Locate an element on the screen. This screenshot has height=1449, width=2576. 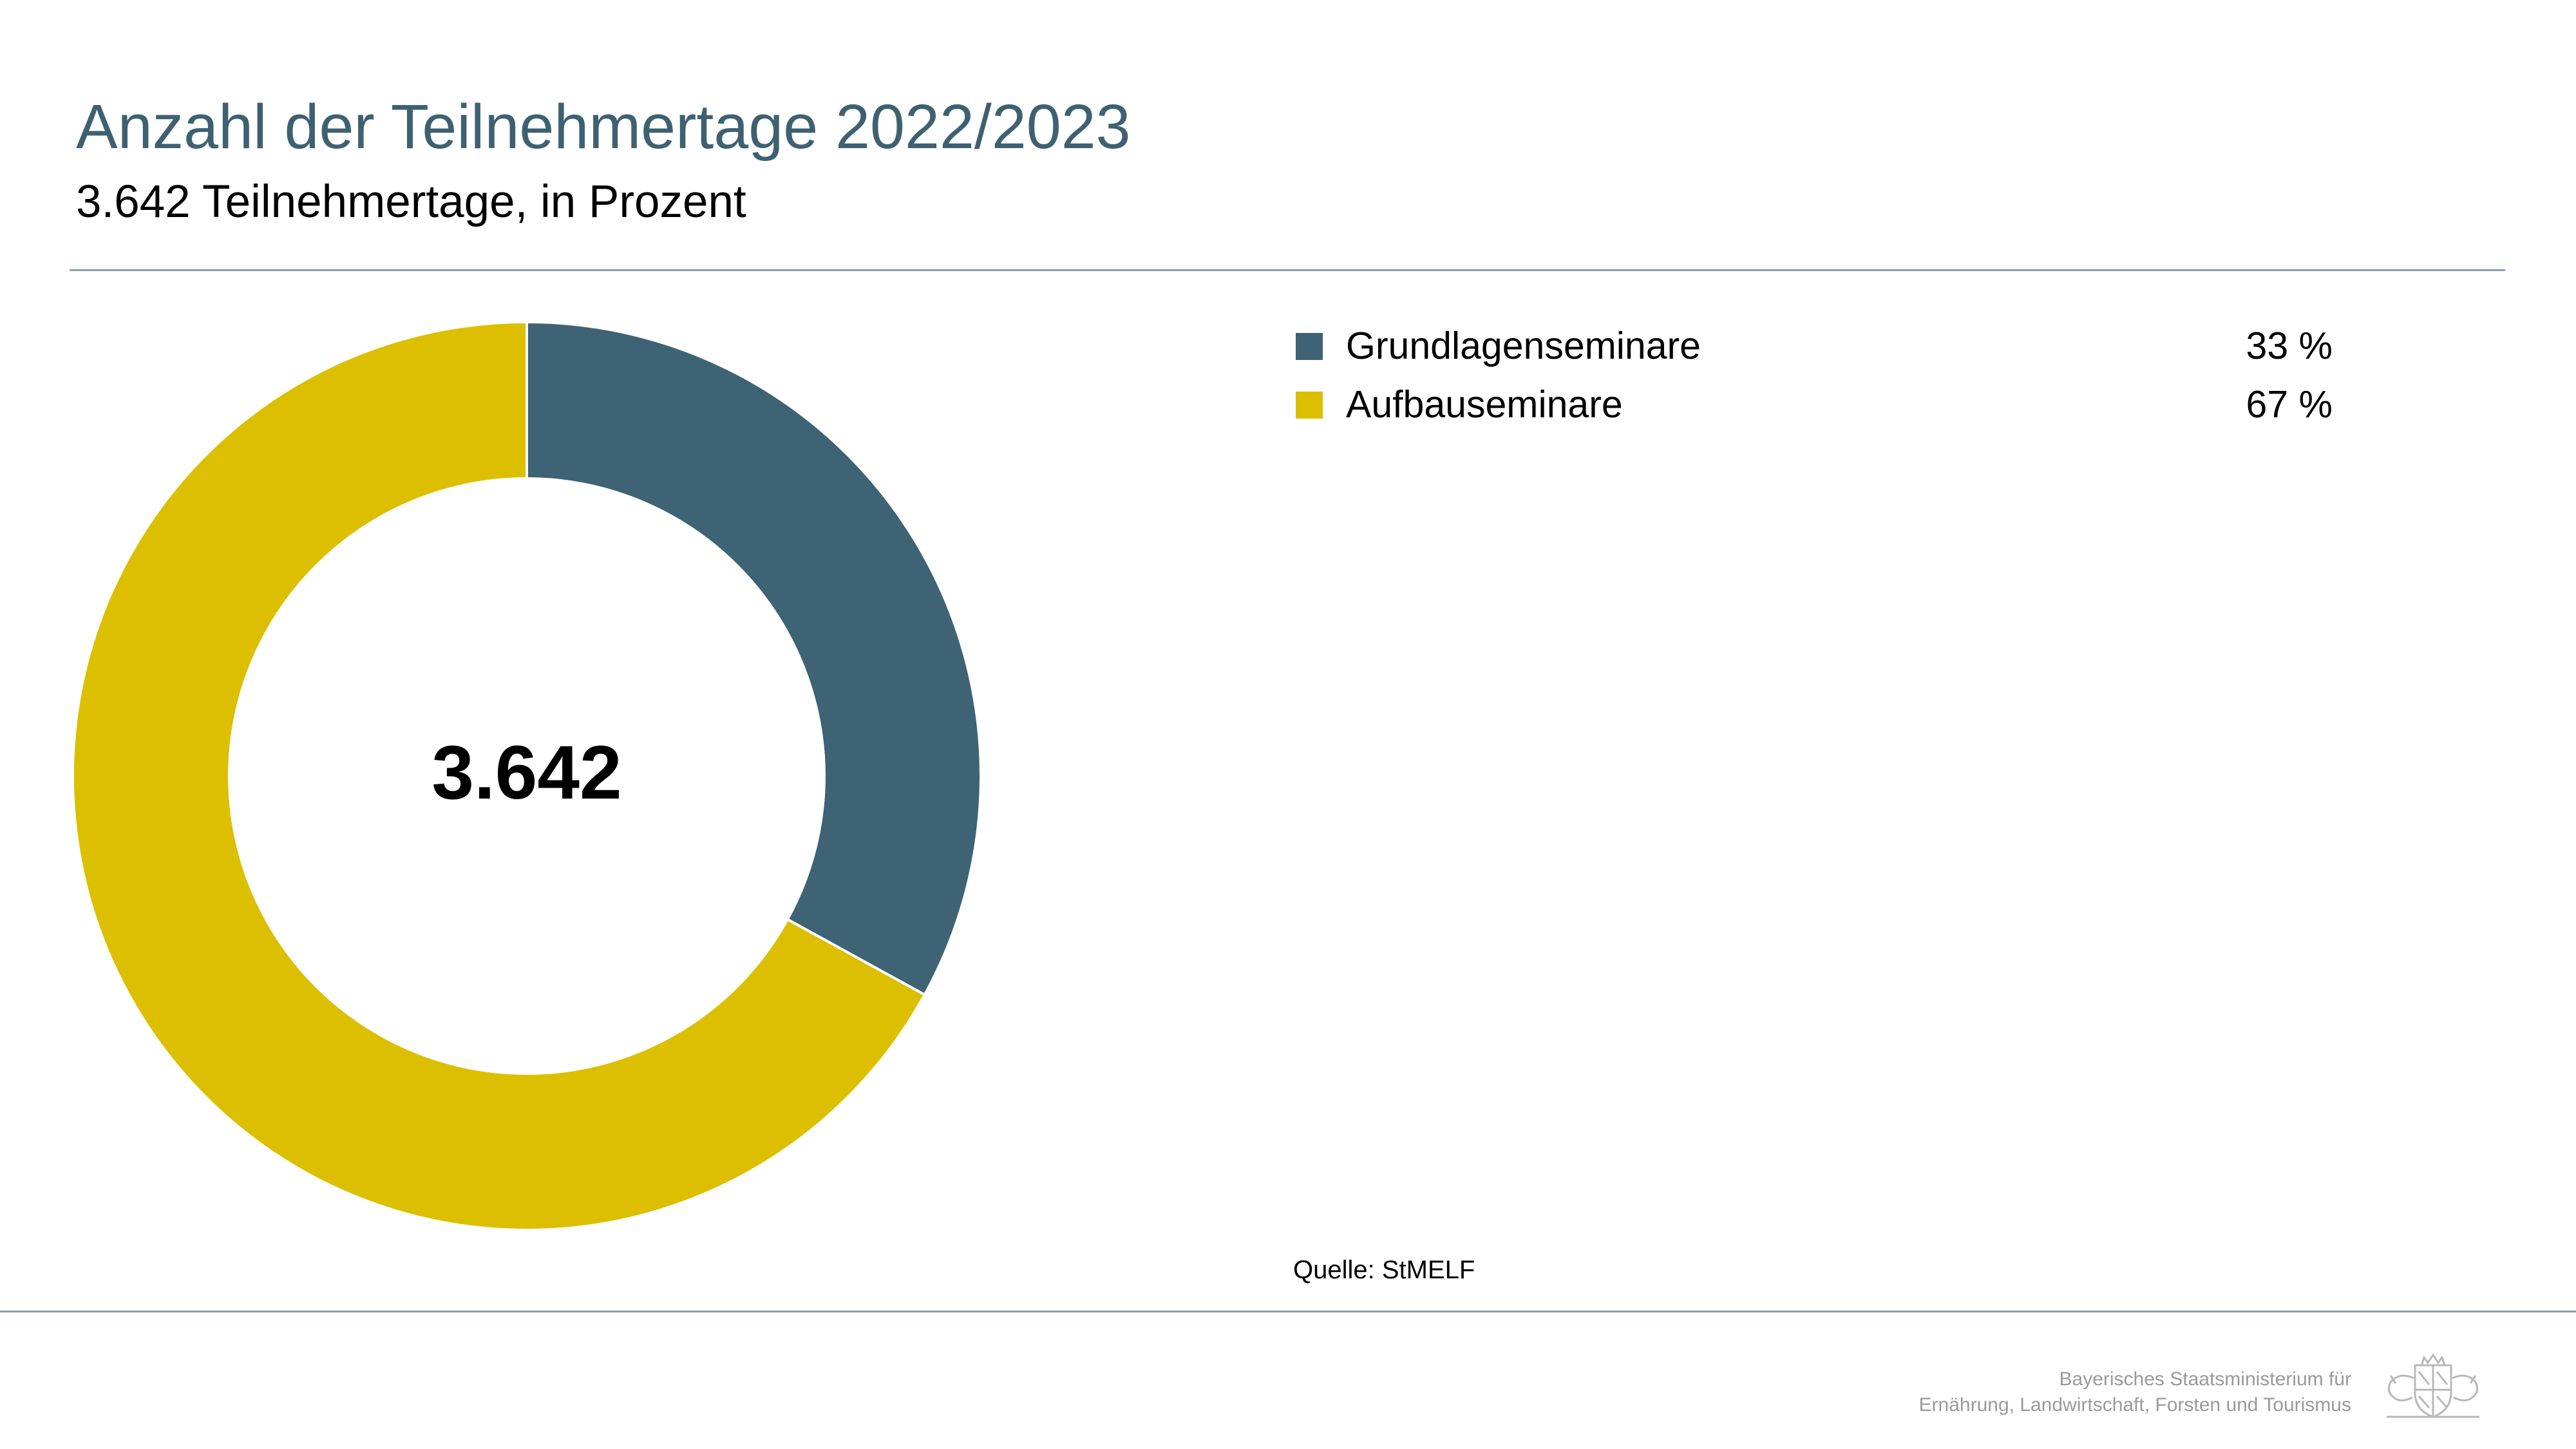
source-note: Quelle: StMELF is located at coordinates (1384, 1270).